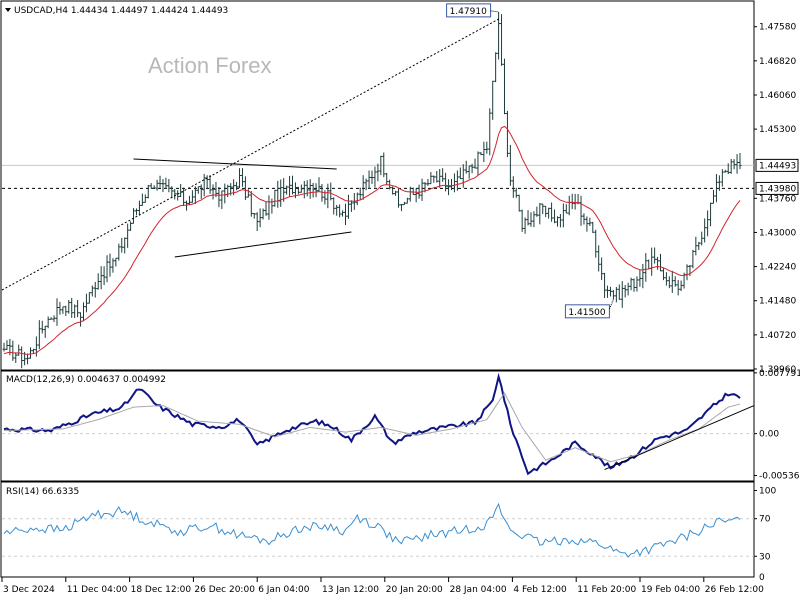 The width and height of the screenshot is (800, 600). I want to click on x-tick-label: 26 Feb 12:00, so click(734, 590).